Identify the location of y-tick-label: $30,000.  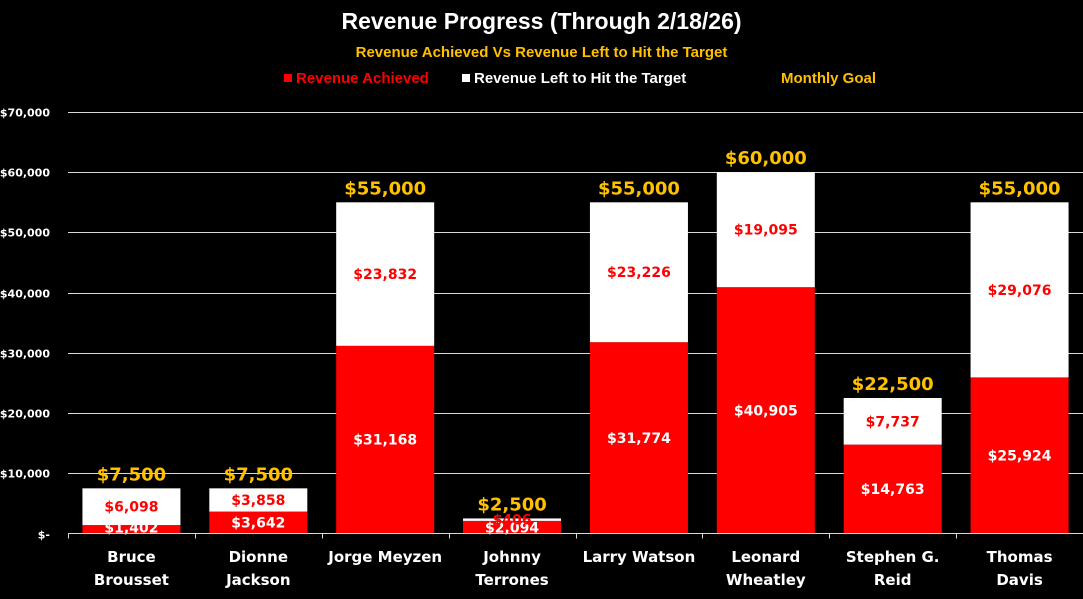
(25, 354).